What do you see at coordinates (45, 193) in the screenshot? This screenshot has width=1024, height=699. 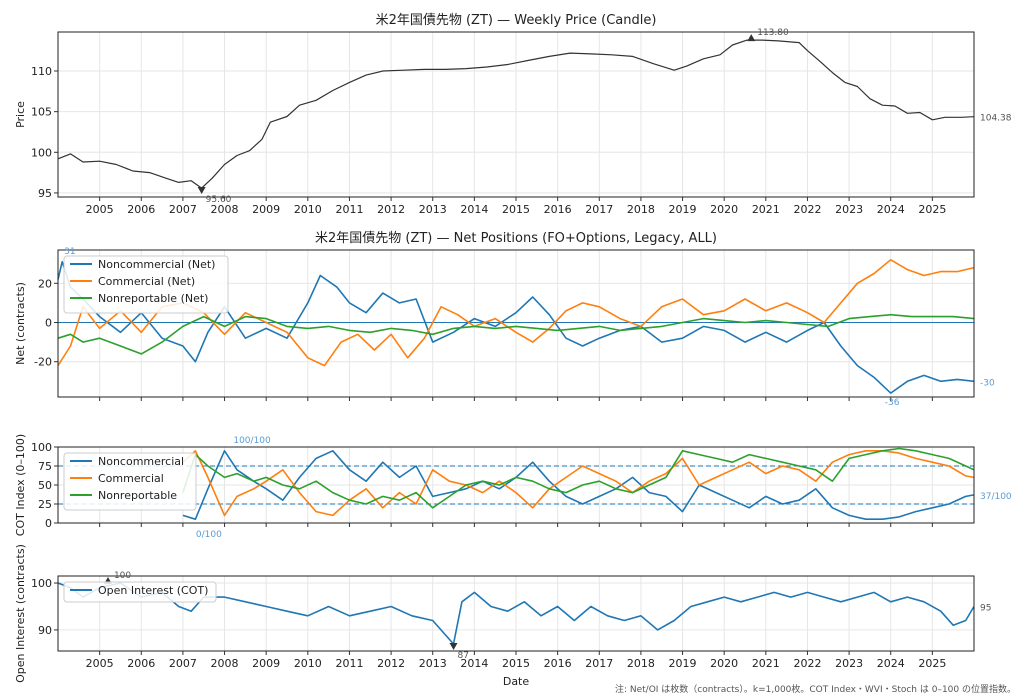 I see `y-tick-label: 95` at bounding box center [45, 193].